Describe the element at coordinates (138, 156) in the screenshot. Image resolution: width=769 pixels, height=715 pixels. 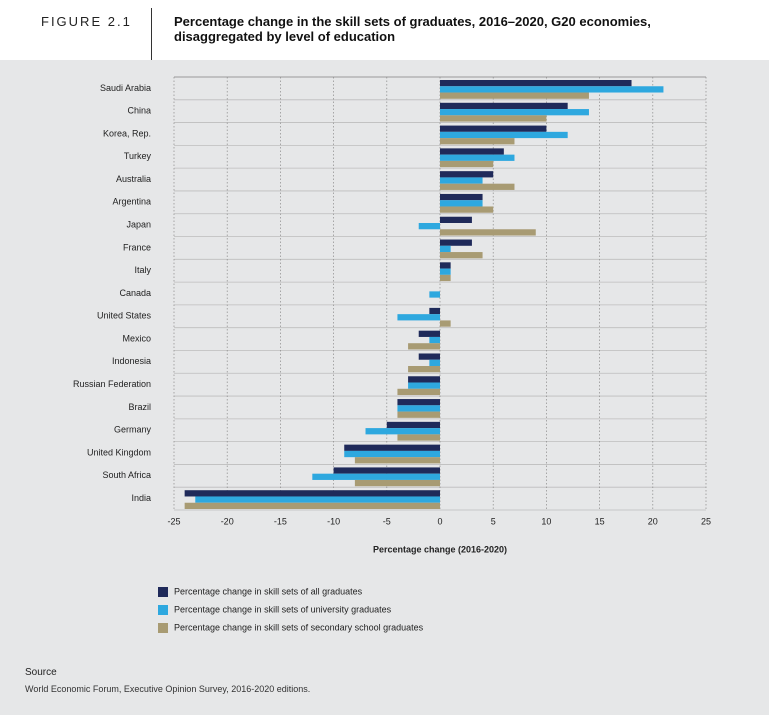
I see `y-tick-label: Turkey` at that location.